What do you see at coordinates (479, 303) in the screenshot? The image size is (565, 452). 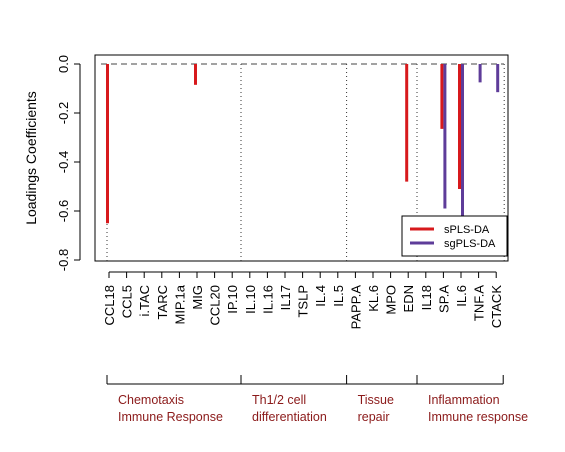 I see `x-tick-label: TNF.A` at bounding box center [479, 303].